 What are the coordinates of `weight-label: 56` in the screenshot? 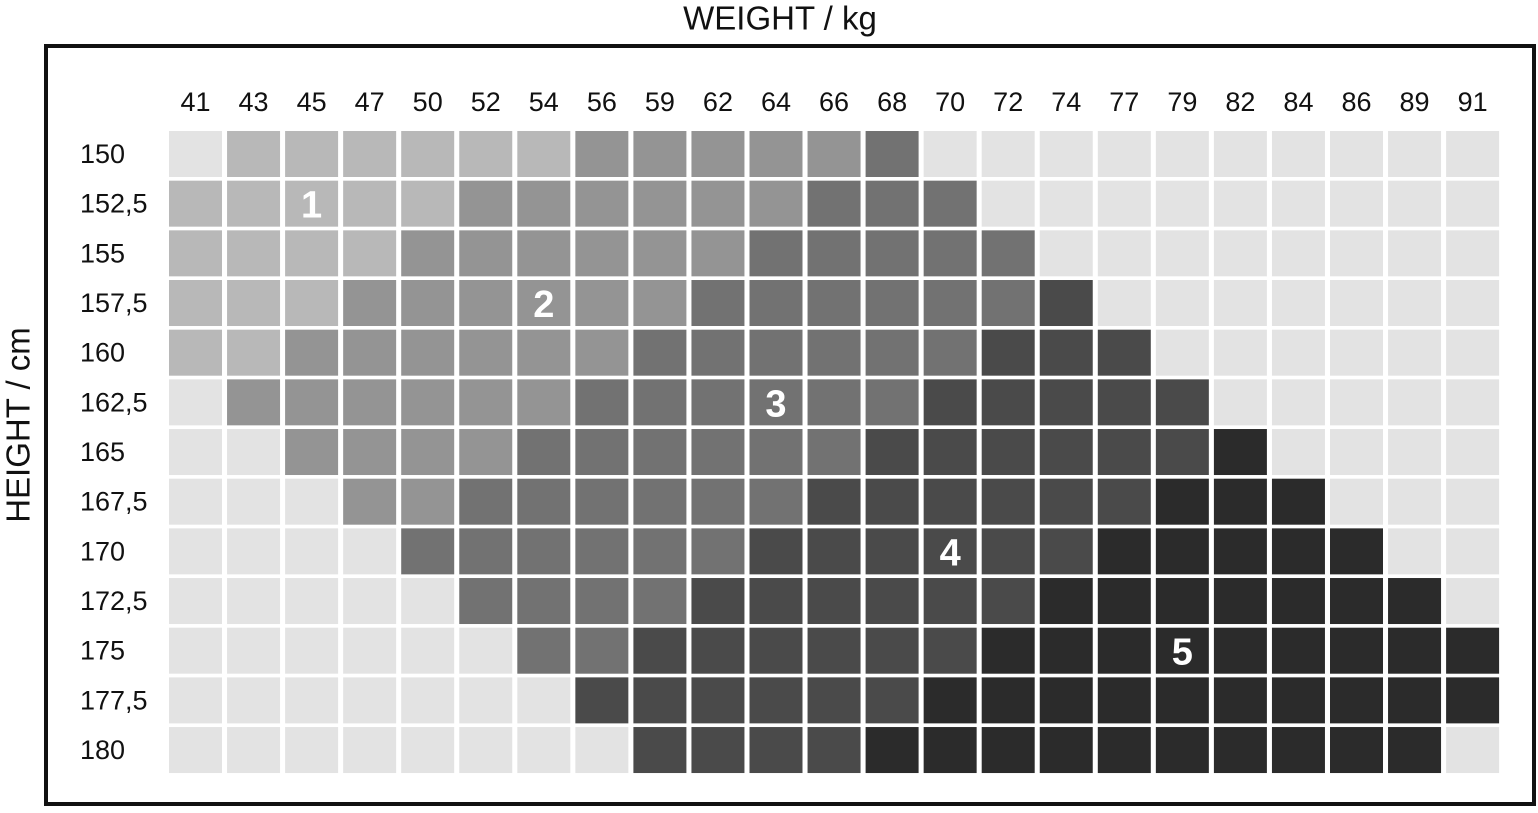 It's located at (602, 102).